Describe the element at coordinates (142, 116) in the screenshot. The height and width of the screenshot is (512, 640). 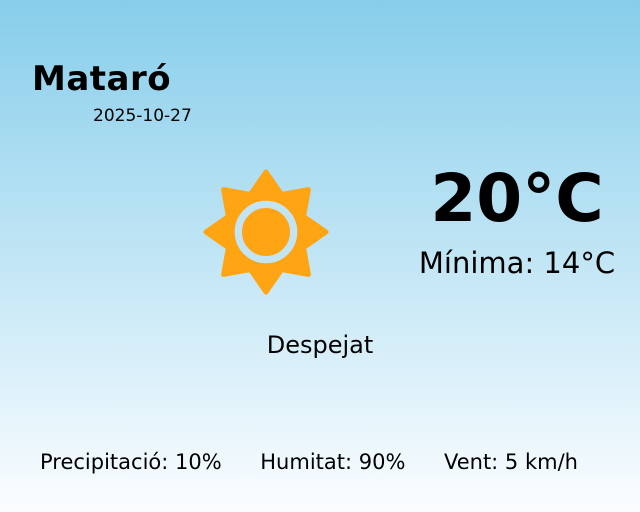
I see `forecast-date: 2025-10-27` at that location.